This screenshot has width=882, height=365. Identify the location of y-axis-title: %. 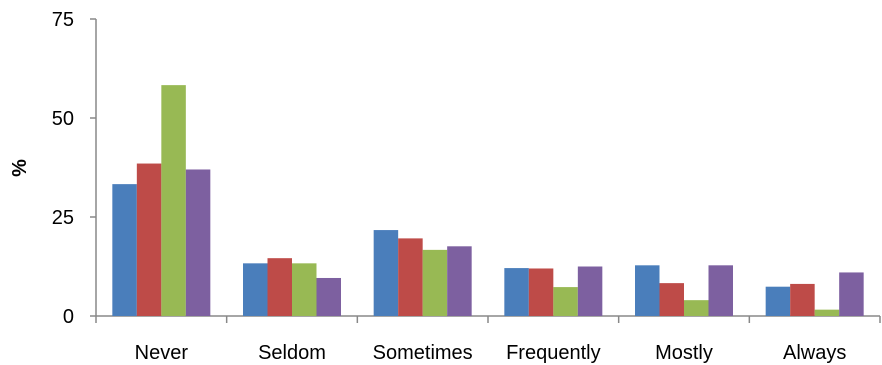
(20, 168).